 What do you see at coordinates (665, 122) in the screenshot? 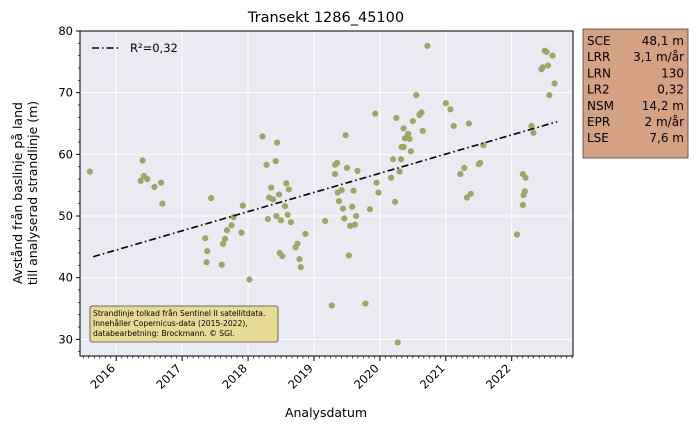
I see `stat-value-epr: 2 m/år` at bounding box center [665, 122].